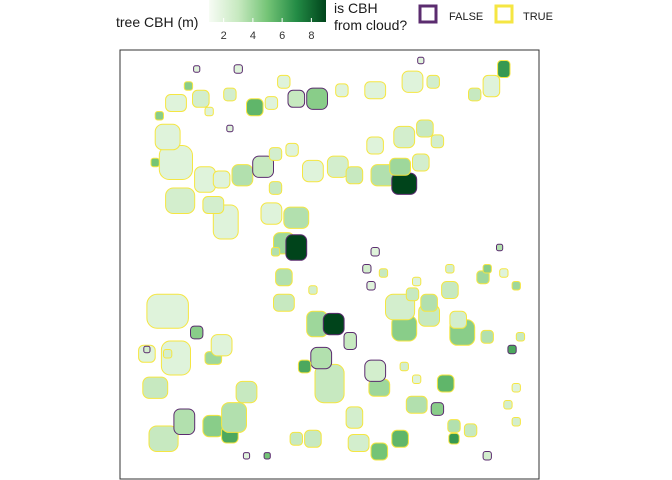 The height and width of the screenshot is (480, 672). I want to click on legend-key-true, so click(504, 14).